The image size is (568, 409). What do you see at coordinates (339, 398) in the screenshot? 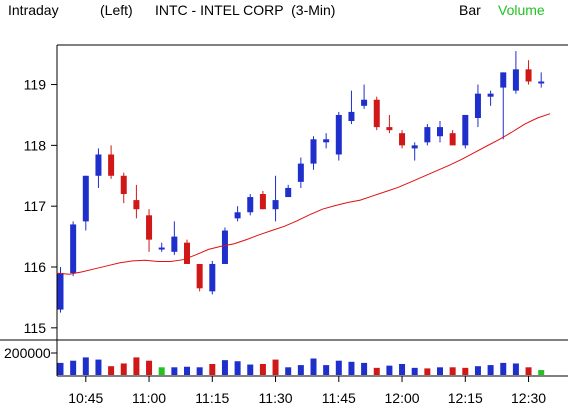
I see `time-tick-label: 11:45` at bounding box center [339, 398].